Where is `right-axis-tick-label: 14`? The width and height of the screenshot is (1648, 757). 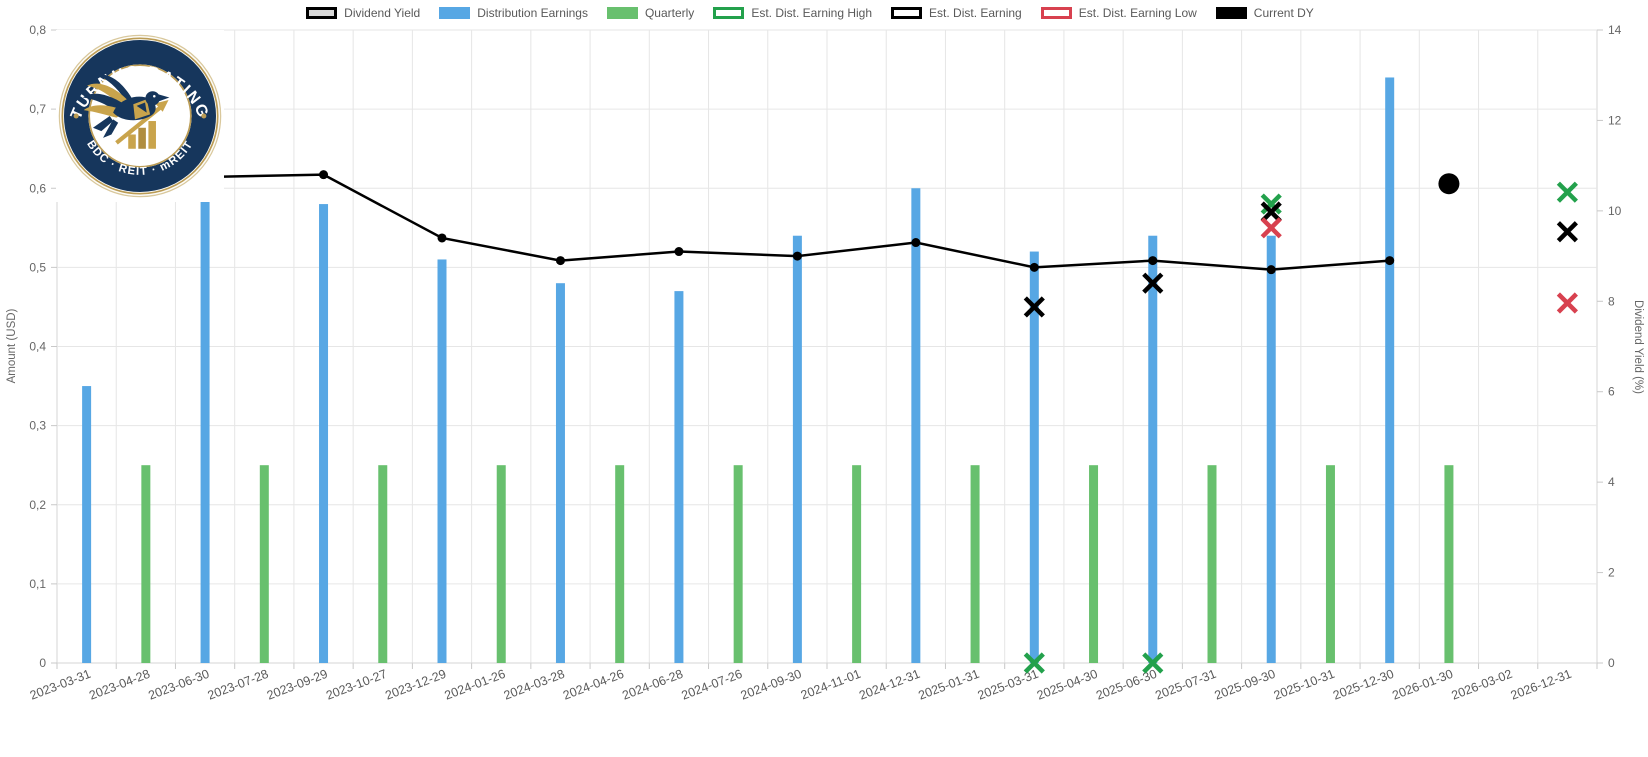
right-axis-tick-label: 14 is located at coordinates (1615, 30).